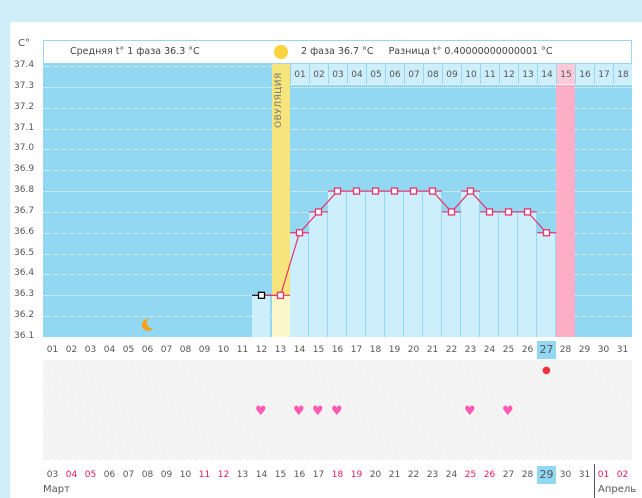 The width and height of the screenshot is (642, 498). Describe the element at coordinates (185, 350) in the screenshot. I see `cycle-day-label: 08` at that location.